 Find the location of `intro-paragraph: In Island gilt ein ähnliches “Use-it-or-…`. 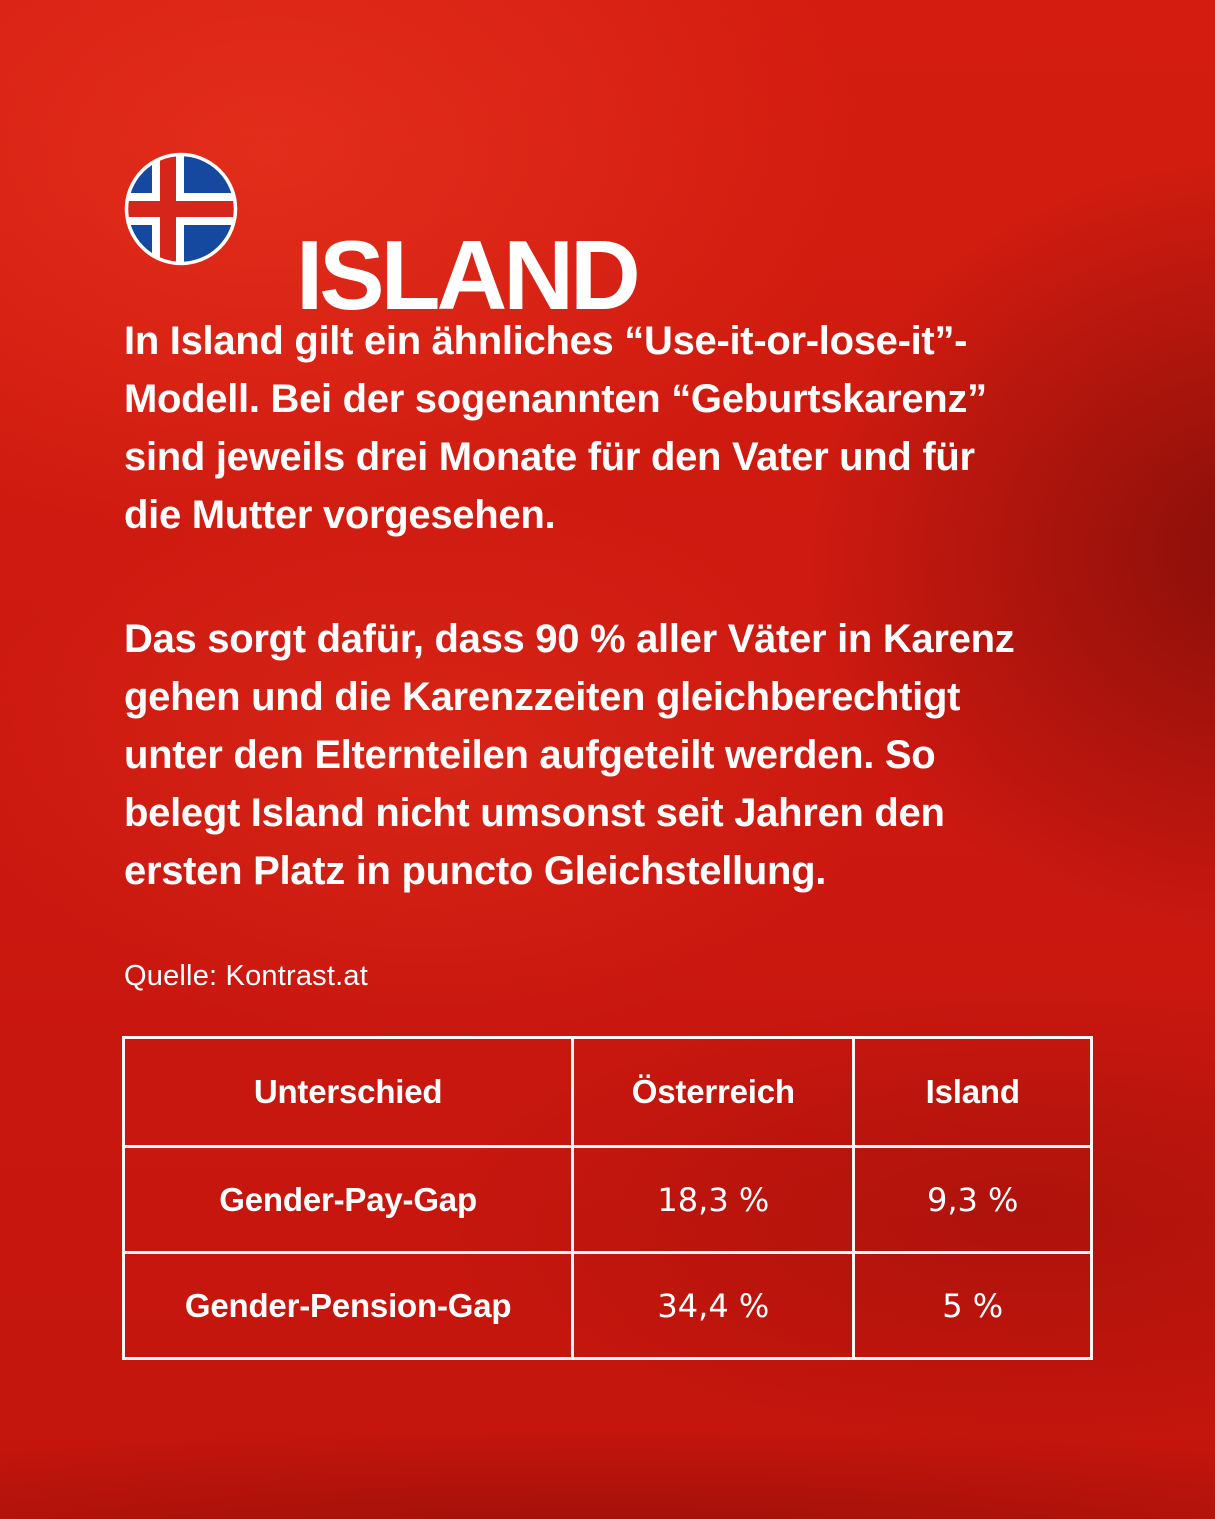

intro-paragraph: In Island gilt ein ähnliches “Use-it-or-… is located at coordinates (629, 428).